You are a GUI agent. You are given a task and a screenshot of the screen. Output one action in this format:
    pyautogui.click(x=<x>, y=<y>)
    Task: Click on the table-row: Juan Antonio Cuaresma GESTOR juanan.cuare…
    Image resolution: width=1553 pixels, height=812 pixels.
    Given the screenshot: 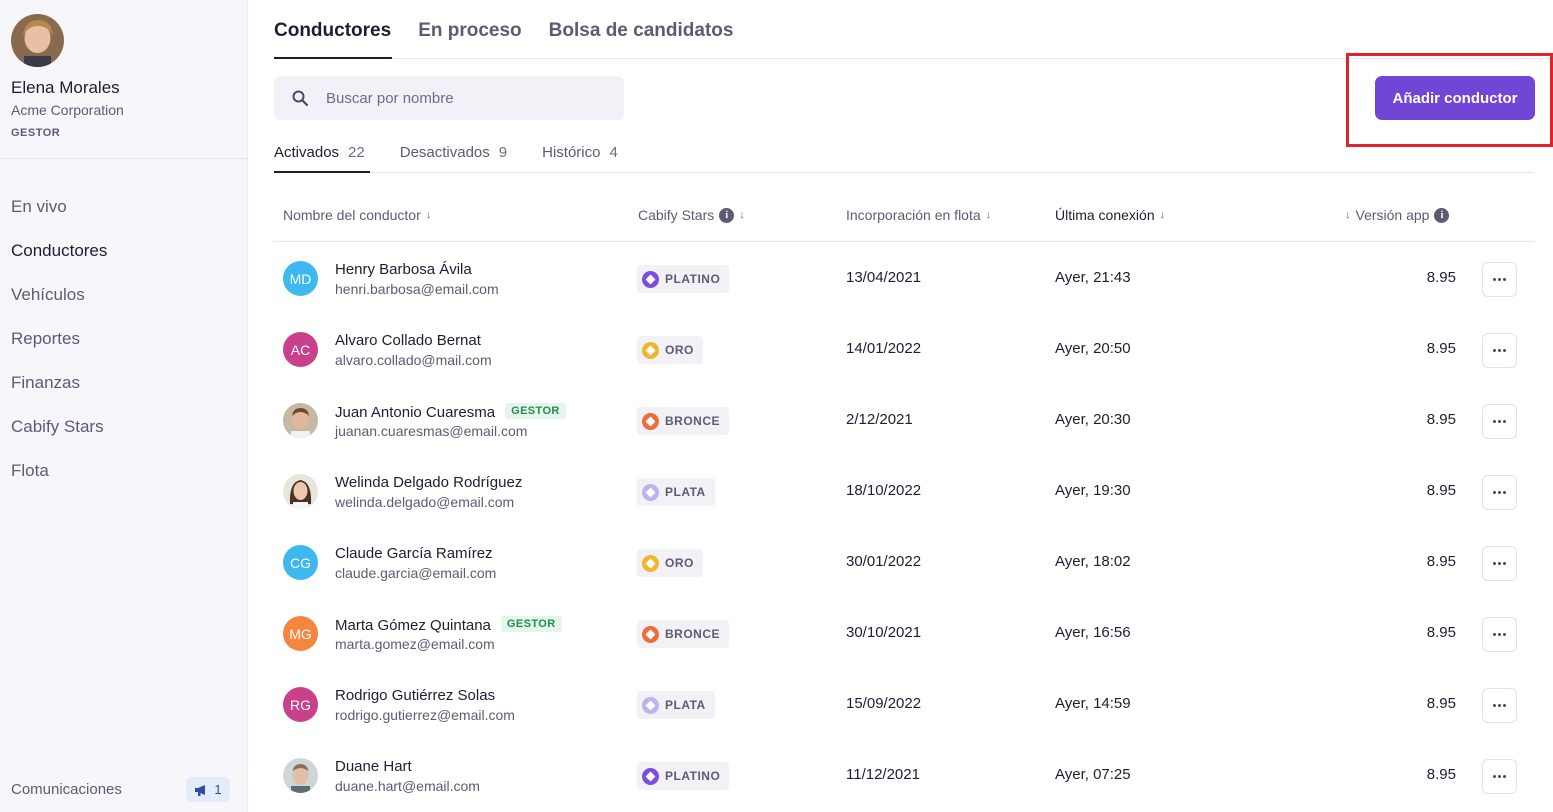 What is the action you would take?
    pyautogui.click(x=904, y=420)
    